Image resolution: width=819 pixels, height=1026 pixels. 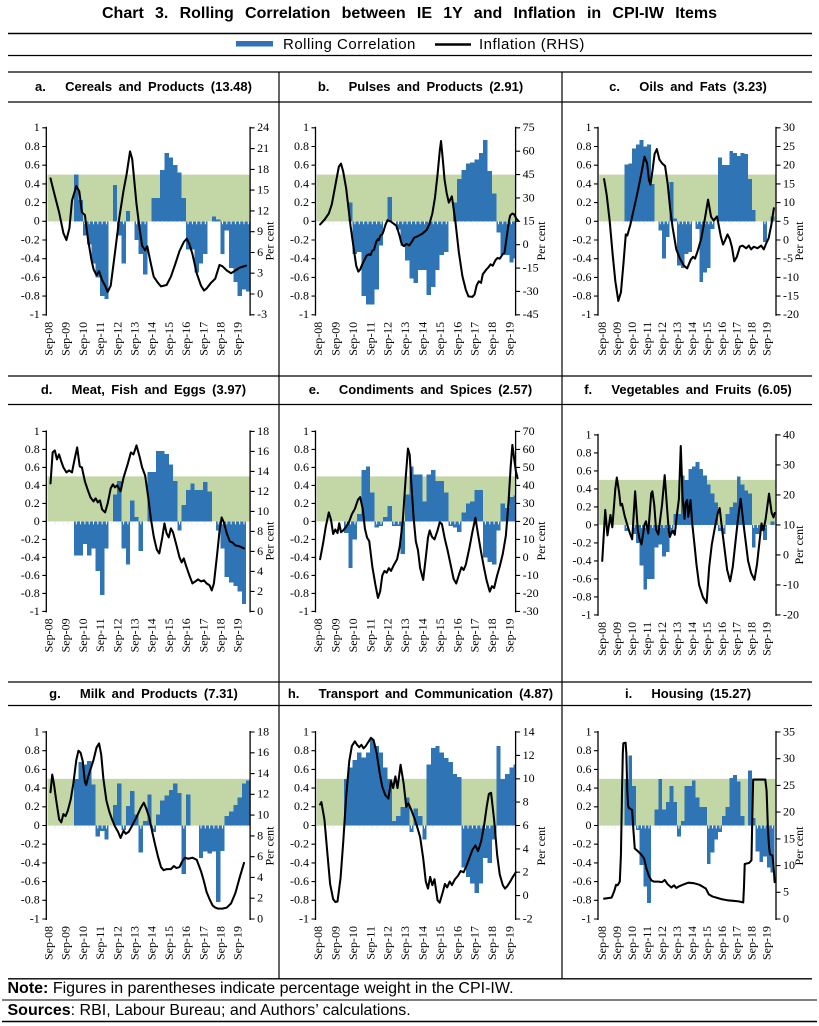 What do you see at coordinates (260, 231) in the screenshot?
I see `svg-text: 9` at bounding box center [260, 231].